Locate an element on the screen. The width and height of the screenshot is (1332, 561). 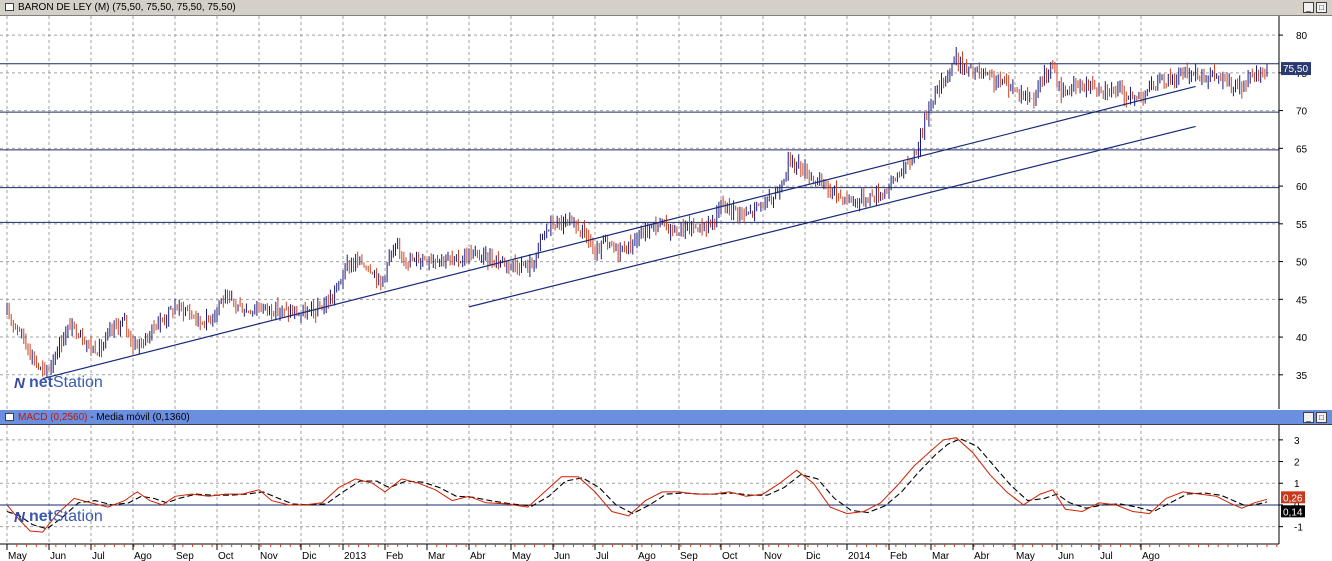
last-price-box is located at coordinates (1296, 69).